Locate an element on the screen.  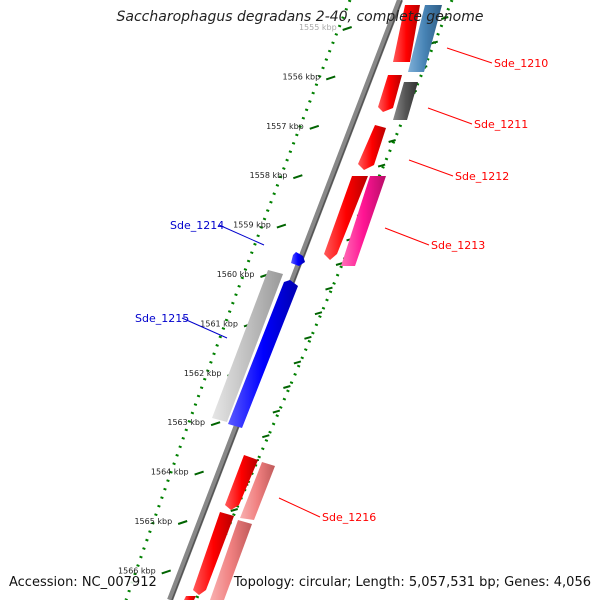
kbp-tick-label: 1564 kbp is located at coordinates (170, 472).